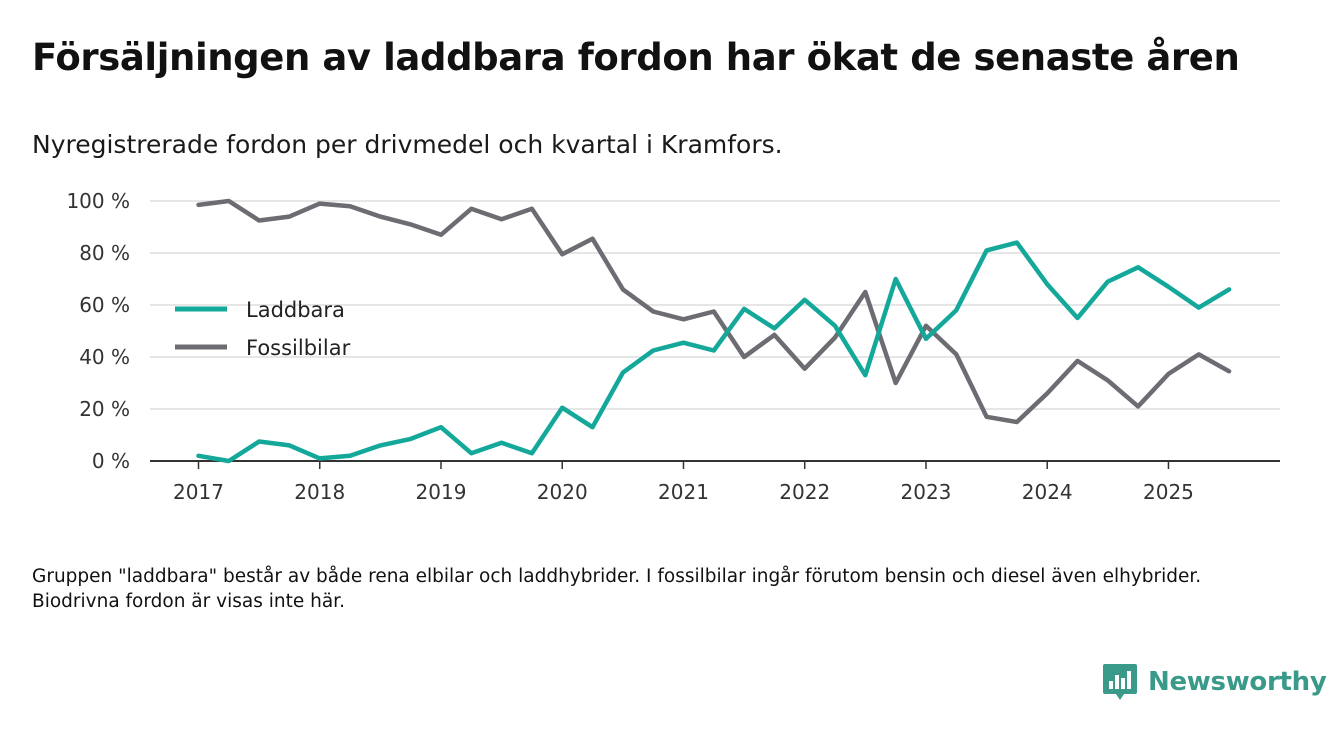 The image size is (1340, 733). I want to click on newsworthy-brand: Newsworthy, so click(1214, 682).